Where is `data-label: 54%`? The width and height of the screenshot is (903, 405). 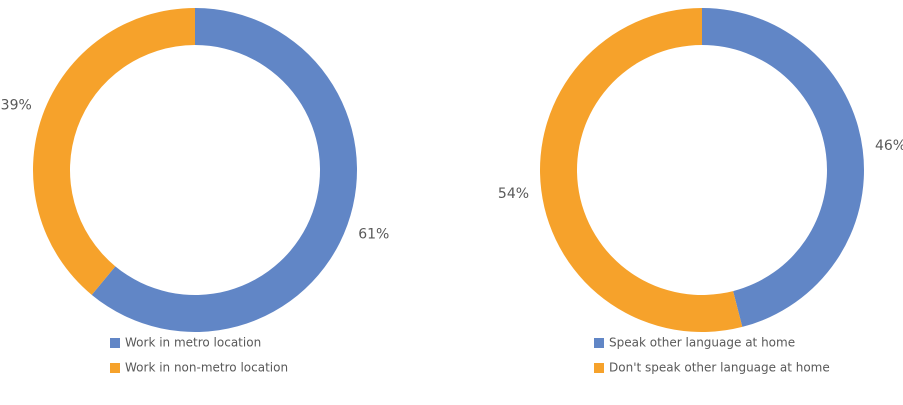
data-label: 54% is located at coordinates (513, 194).